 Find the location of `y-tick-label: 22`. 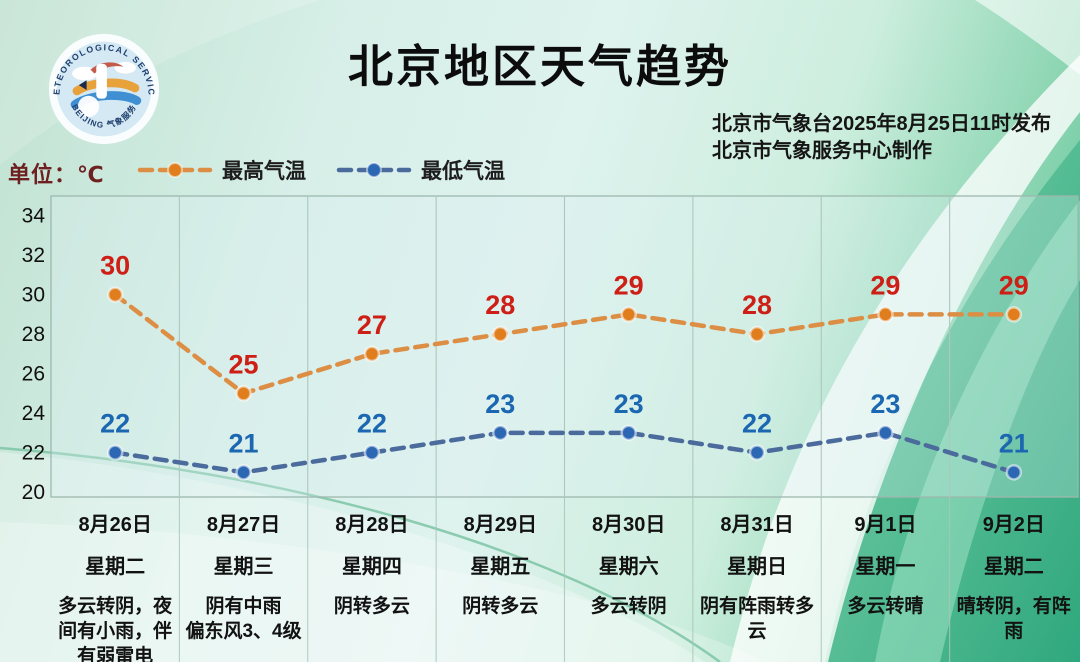

y-tick-label: 22 is located at coordinates (33, 453).